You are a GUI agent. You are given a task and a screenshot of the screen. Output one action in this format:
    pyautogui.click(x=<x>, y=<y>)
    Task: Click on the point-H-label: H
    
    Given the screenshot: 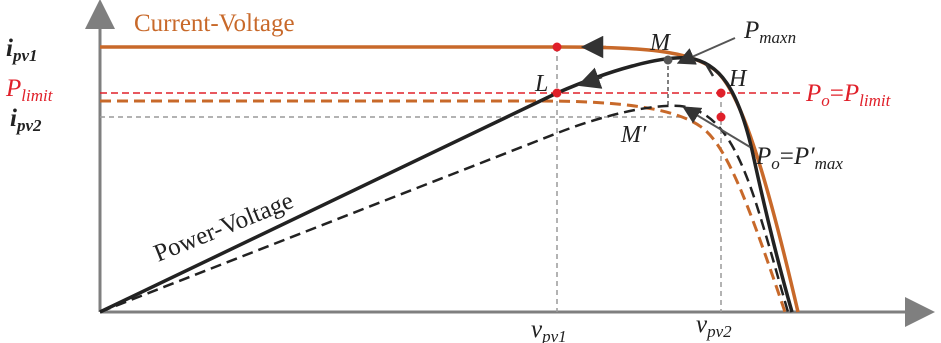 What is the action you would take?
    pyautogui.click(x=738, y=79)
    